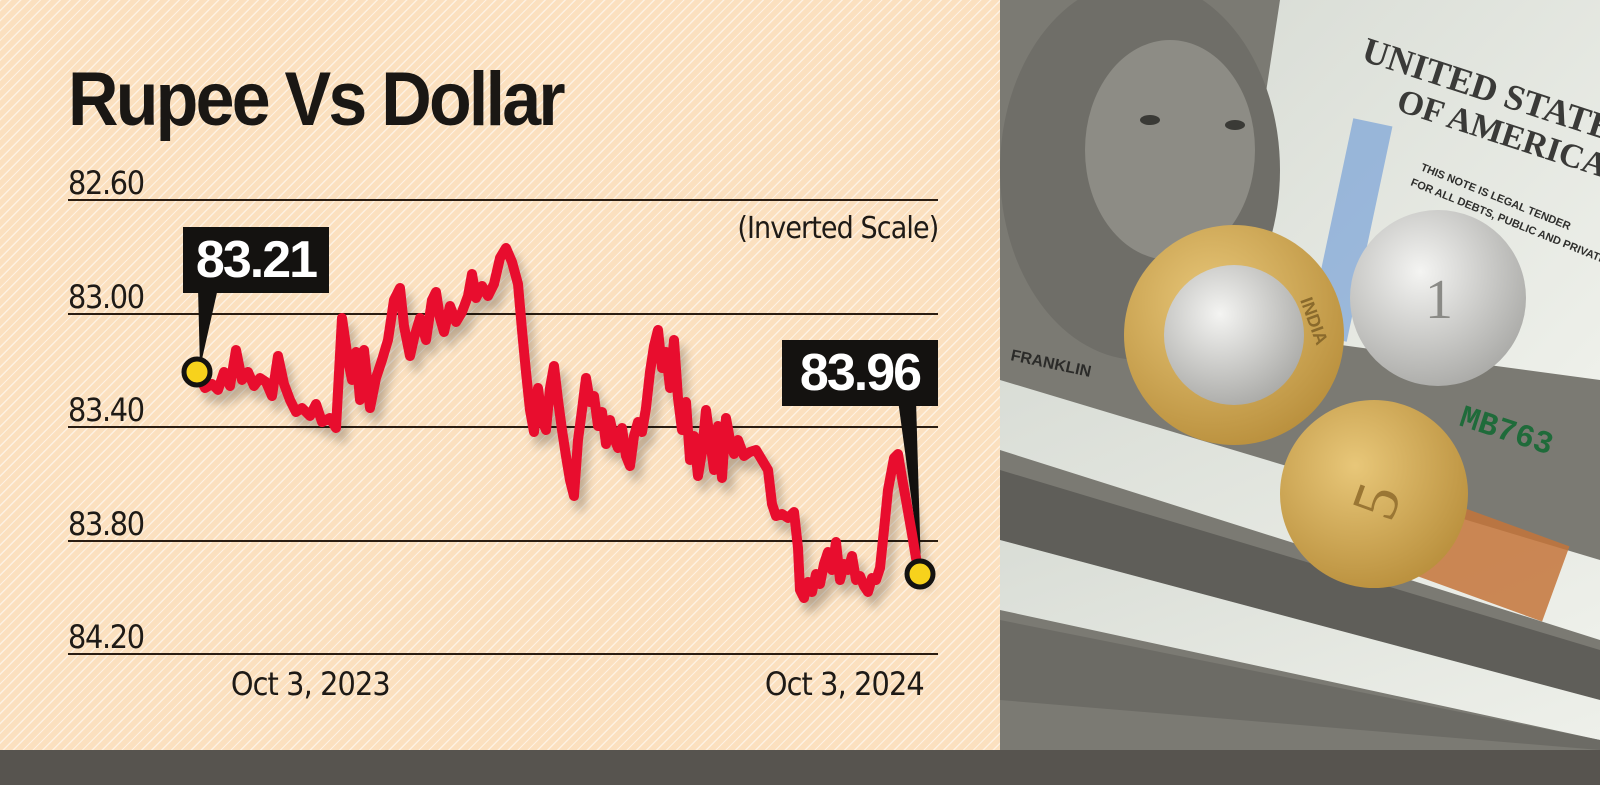 The image size is (1600, 785). What do you see at coordinates (106, 637) in the screenshot?
I see `y-tick-label: 84.20` at bounding box center [106, 637].